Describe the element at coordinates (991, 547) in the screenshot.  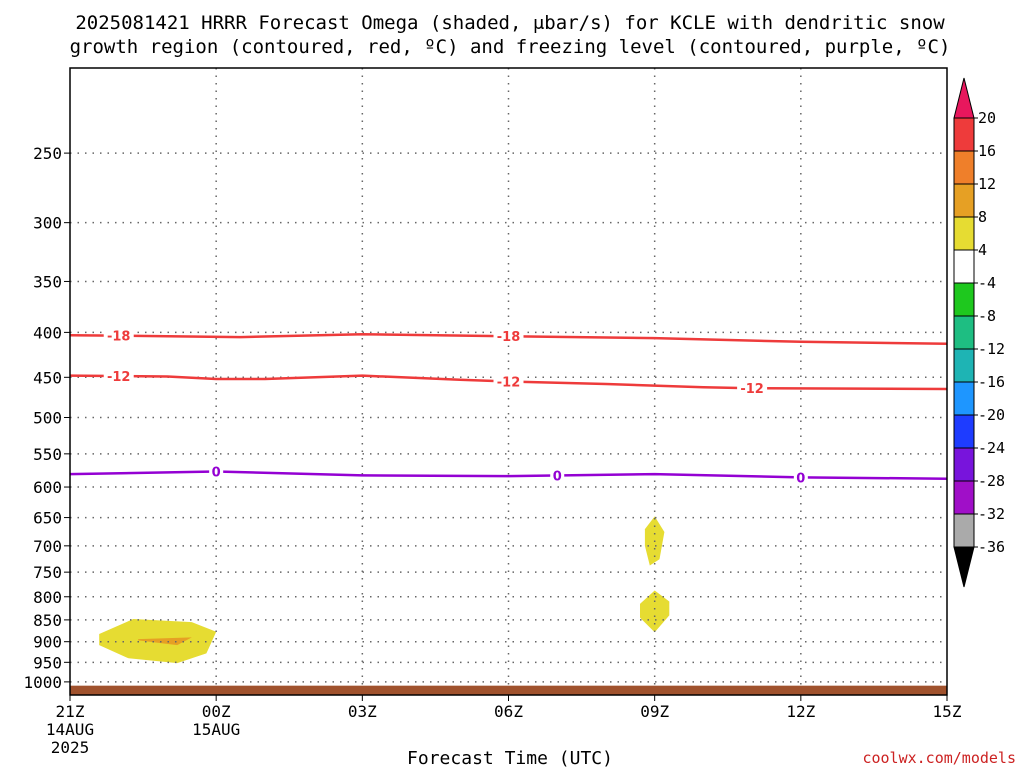
I see `colorbar-label-13: -36` at that location.